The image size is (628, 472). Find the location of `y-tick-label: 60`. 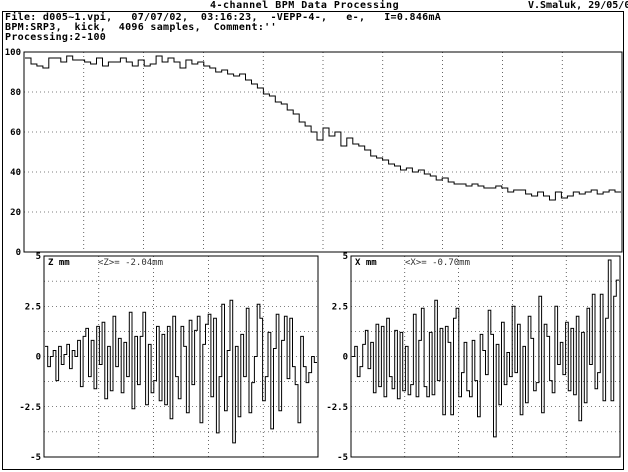

y-tick-label: 60 is located at coordinates (15, 133).